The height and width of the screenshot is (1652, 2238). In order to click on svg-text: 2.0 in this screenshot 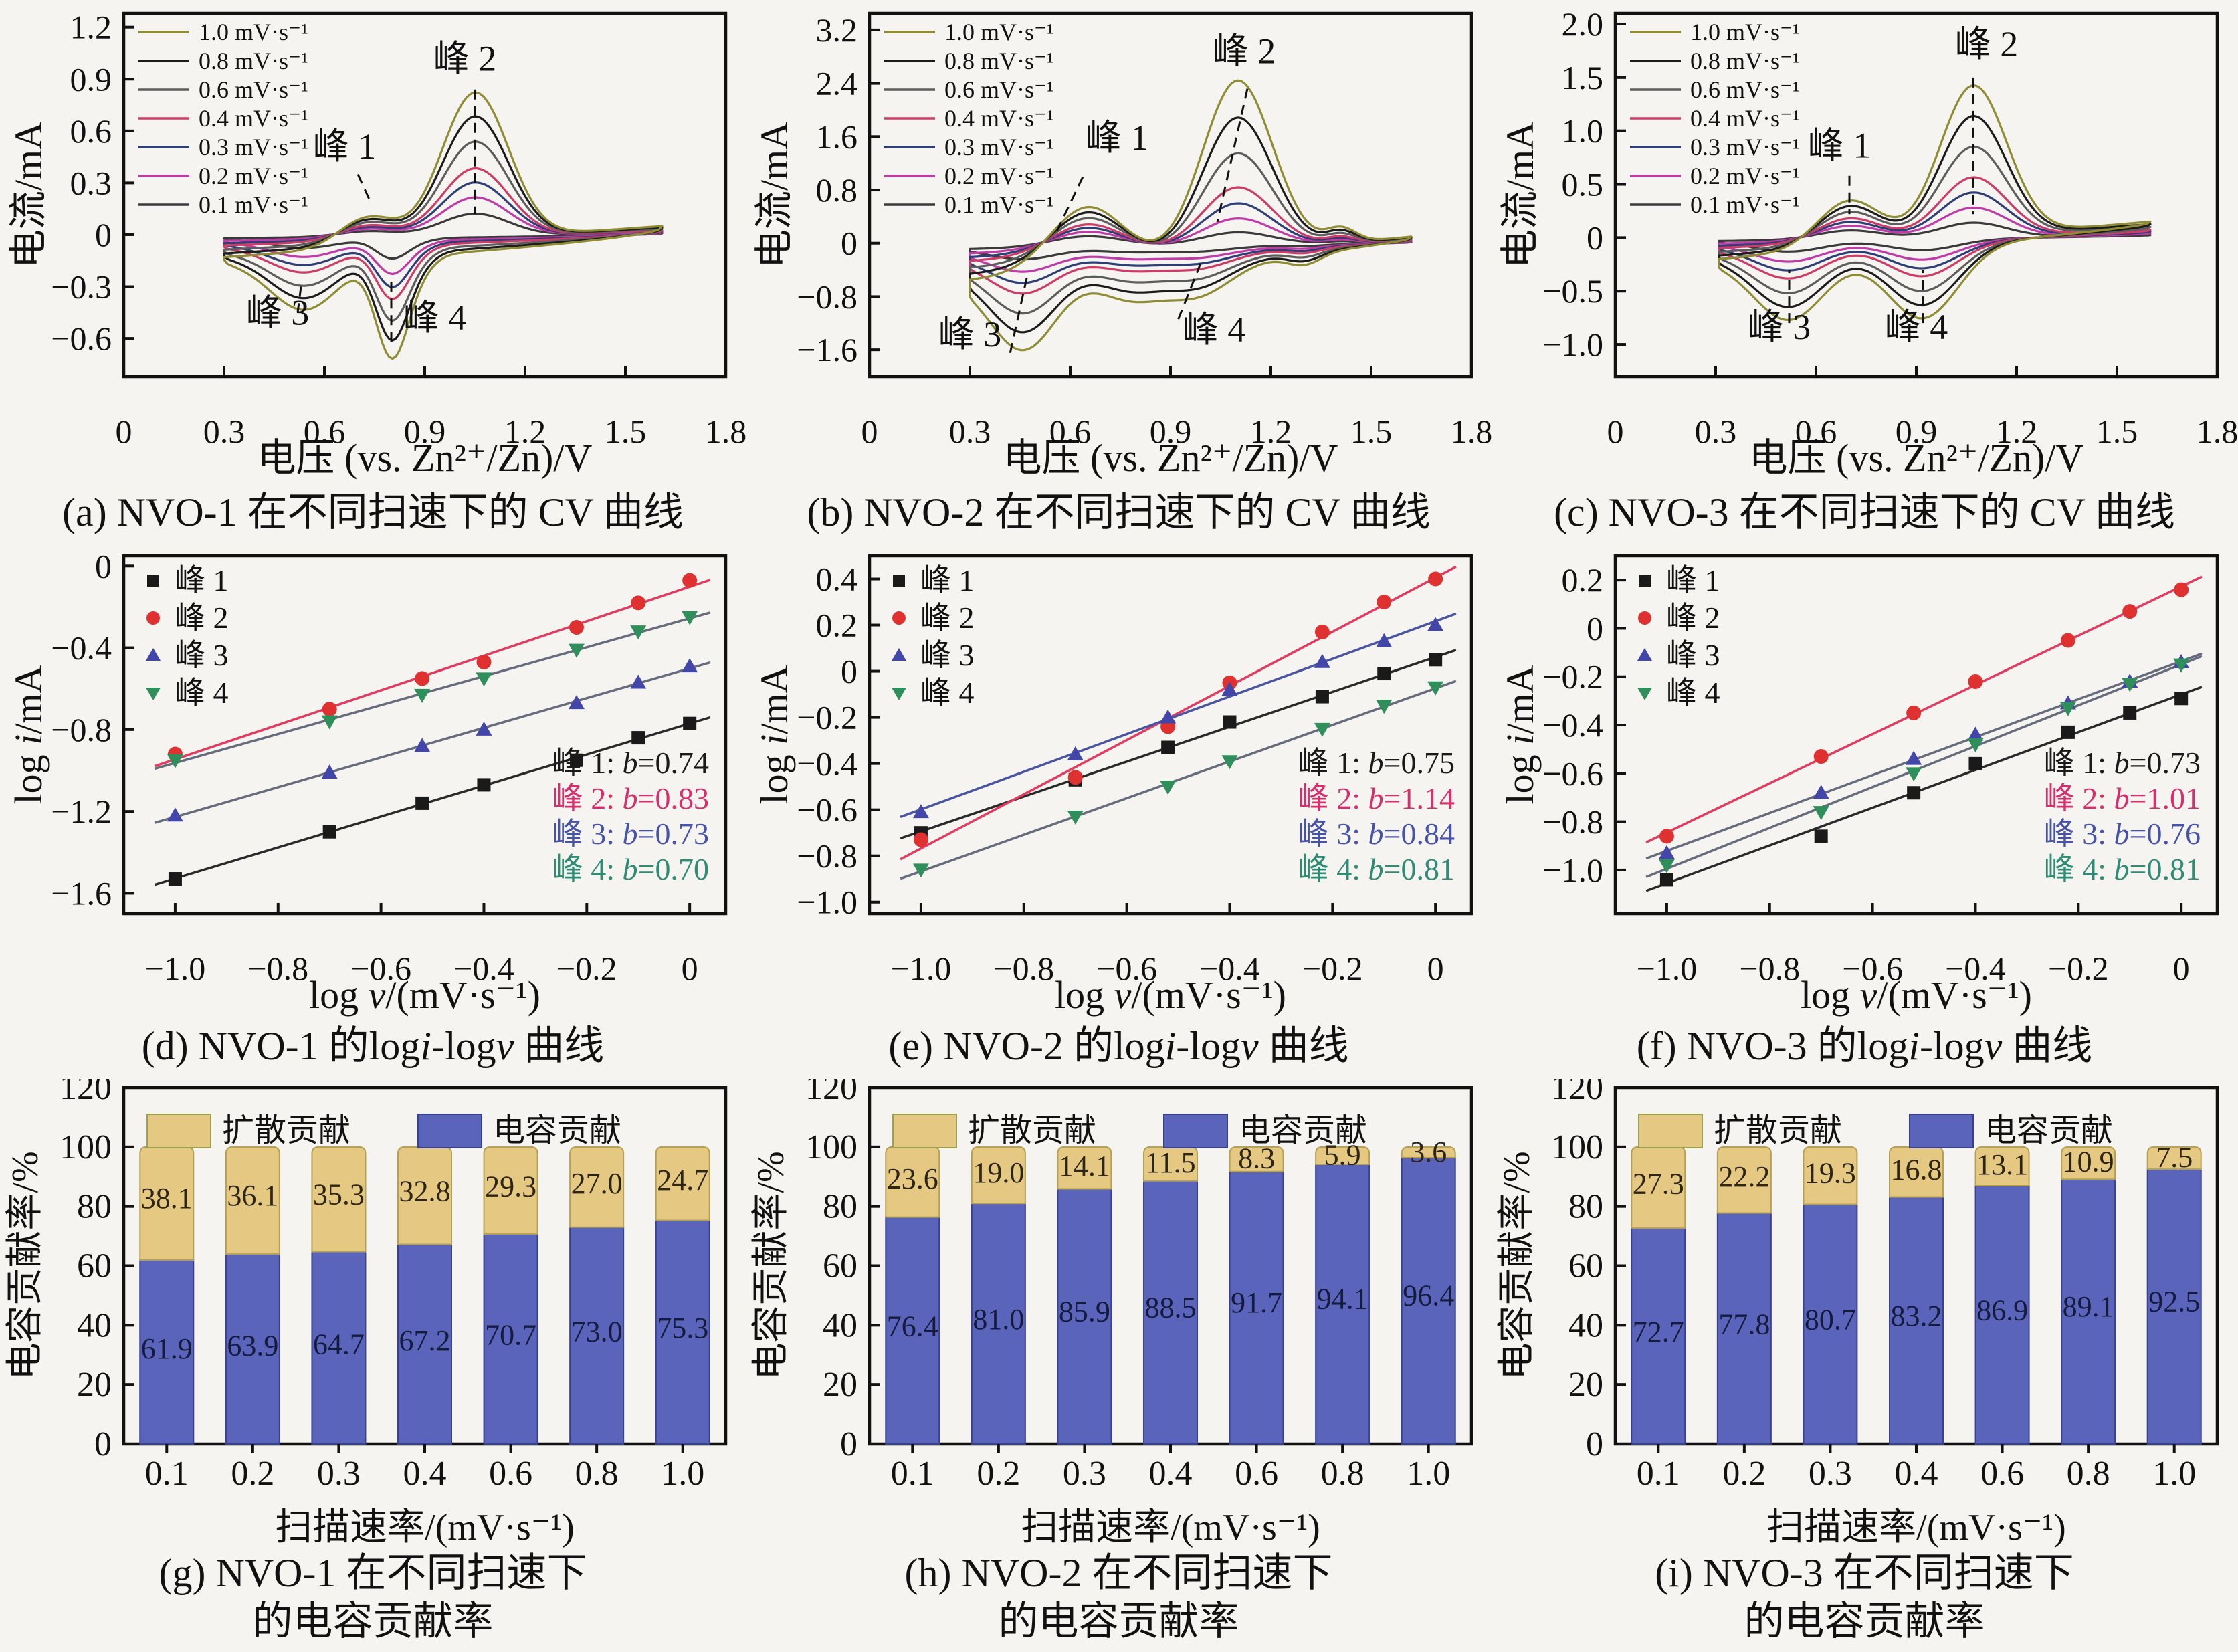, I will do `click(1583, 24)`.